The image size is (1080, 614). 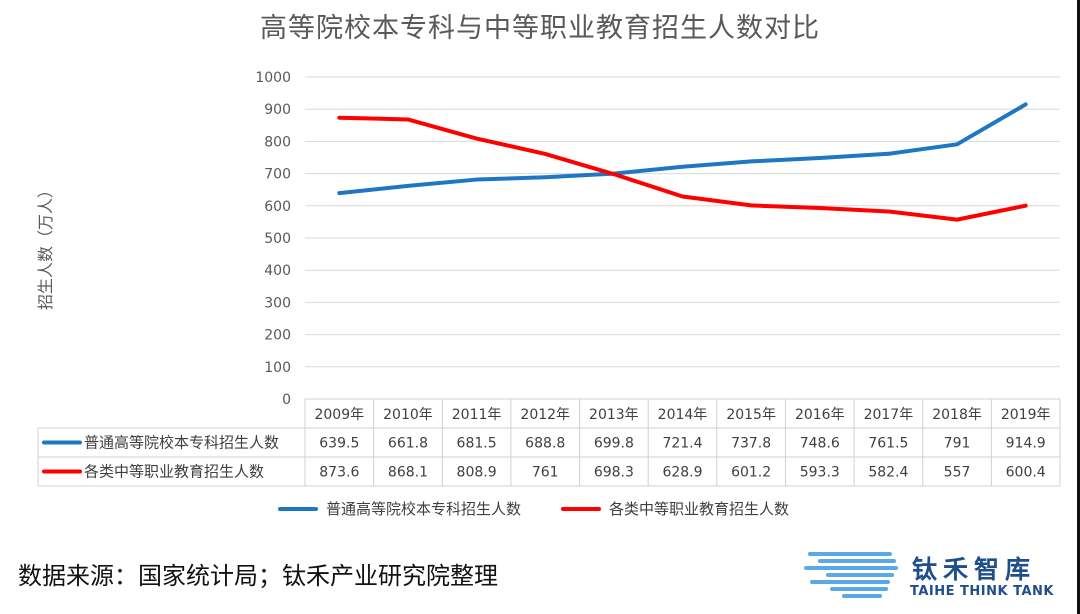 What do you see at coordinates (682, 149) in the screenshot?
I see `series-line` at bounding box center [682, 149].